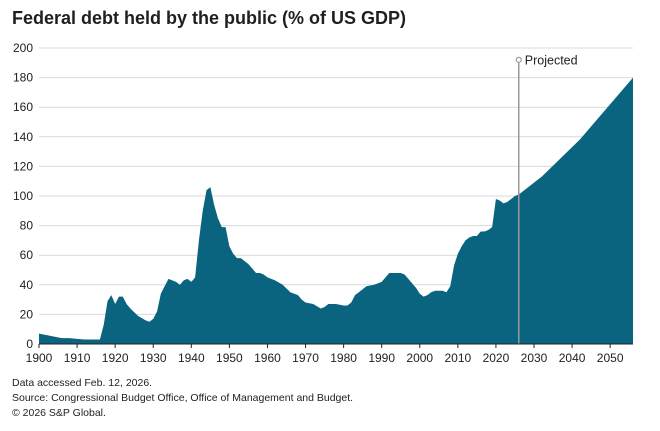 This screenshot has width=660, height=431. What do you see at coordinates (153, 358) in the screenshot?
I see `x-tick-label-1930: 1930` at bounding box center [153, 358].